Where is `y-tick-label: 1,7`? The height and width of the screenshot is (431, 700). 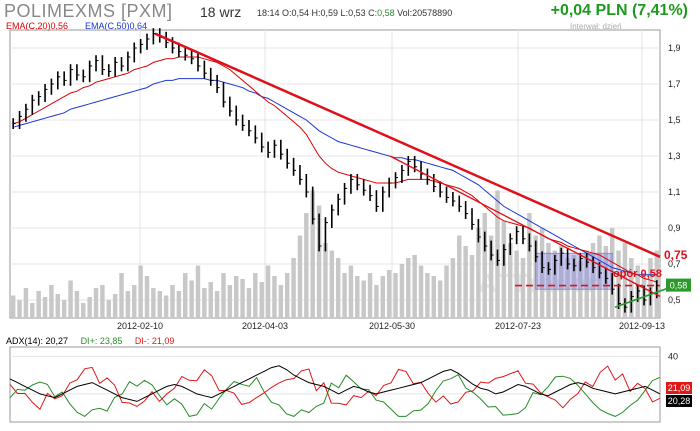 y-tick-label: 1,7 is located at coordinates (674, 84).